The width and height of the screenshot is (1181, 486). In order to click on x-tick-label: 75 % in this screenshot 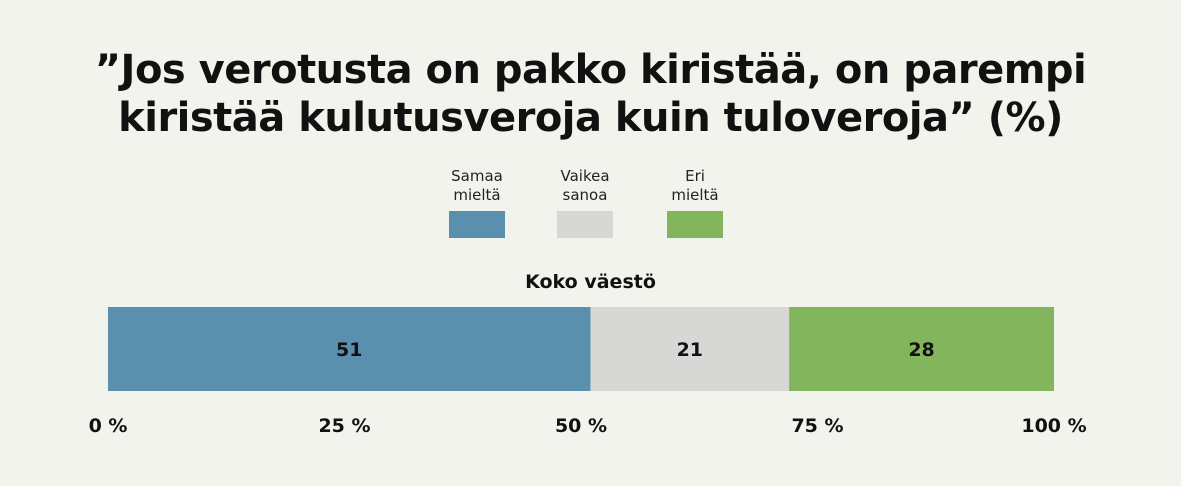, I will do `click(817, 426)`.